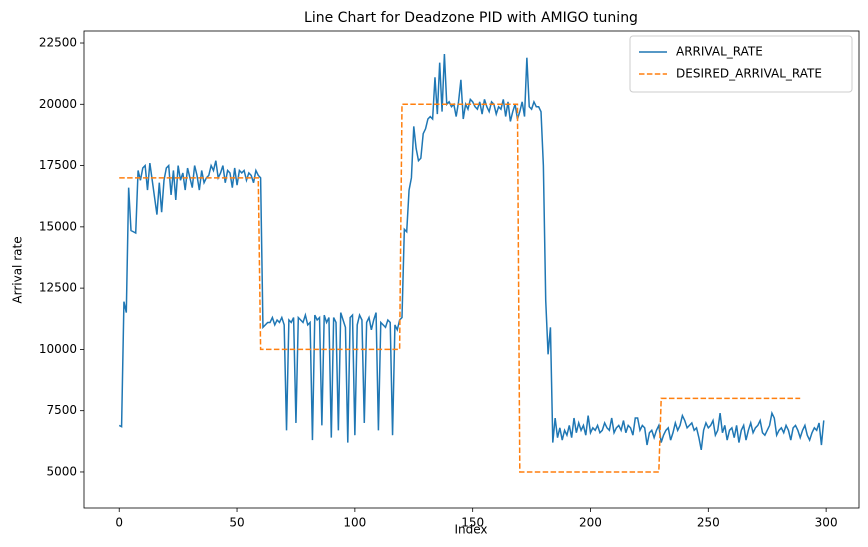 This screenshot has width=868, height=547. What do you see at coordinates (590, 523) in the screenshot?
I see `x-tick-label: 200` at bounding box center [590, 523].